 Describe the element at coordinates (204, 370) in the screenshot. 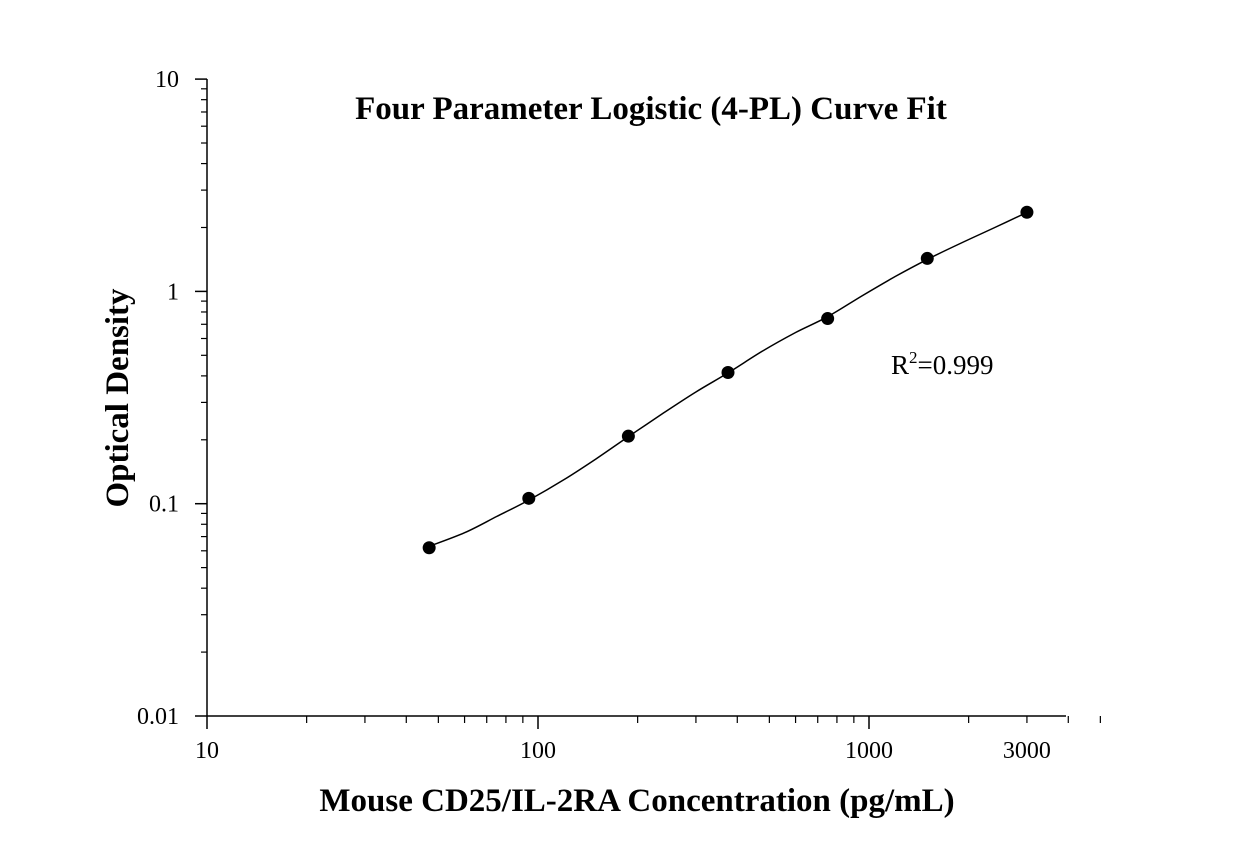

I see `y-minor-ticks` at that location.